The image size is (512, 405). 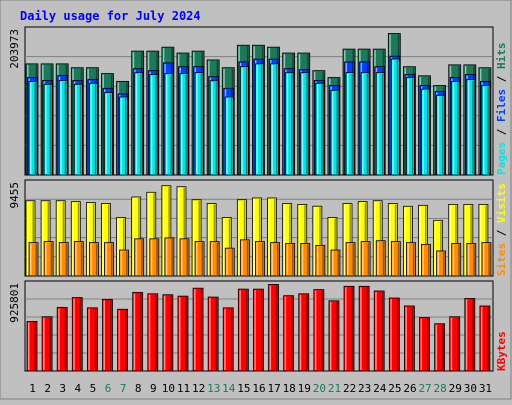 What do you see at coordinates (273, 388) in the screenshot?
I see `x-tick-label: 17` at bounding box center [273, 388].